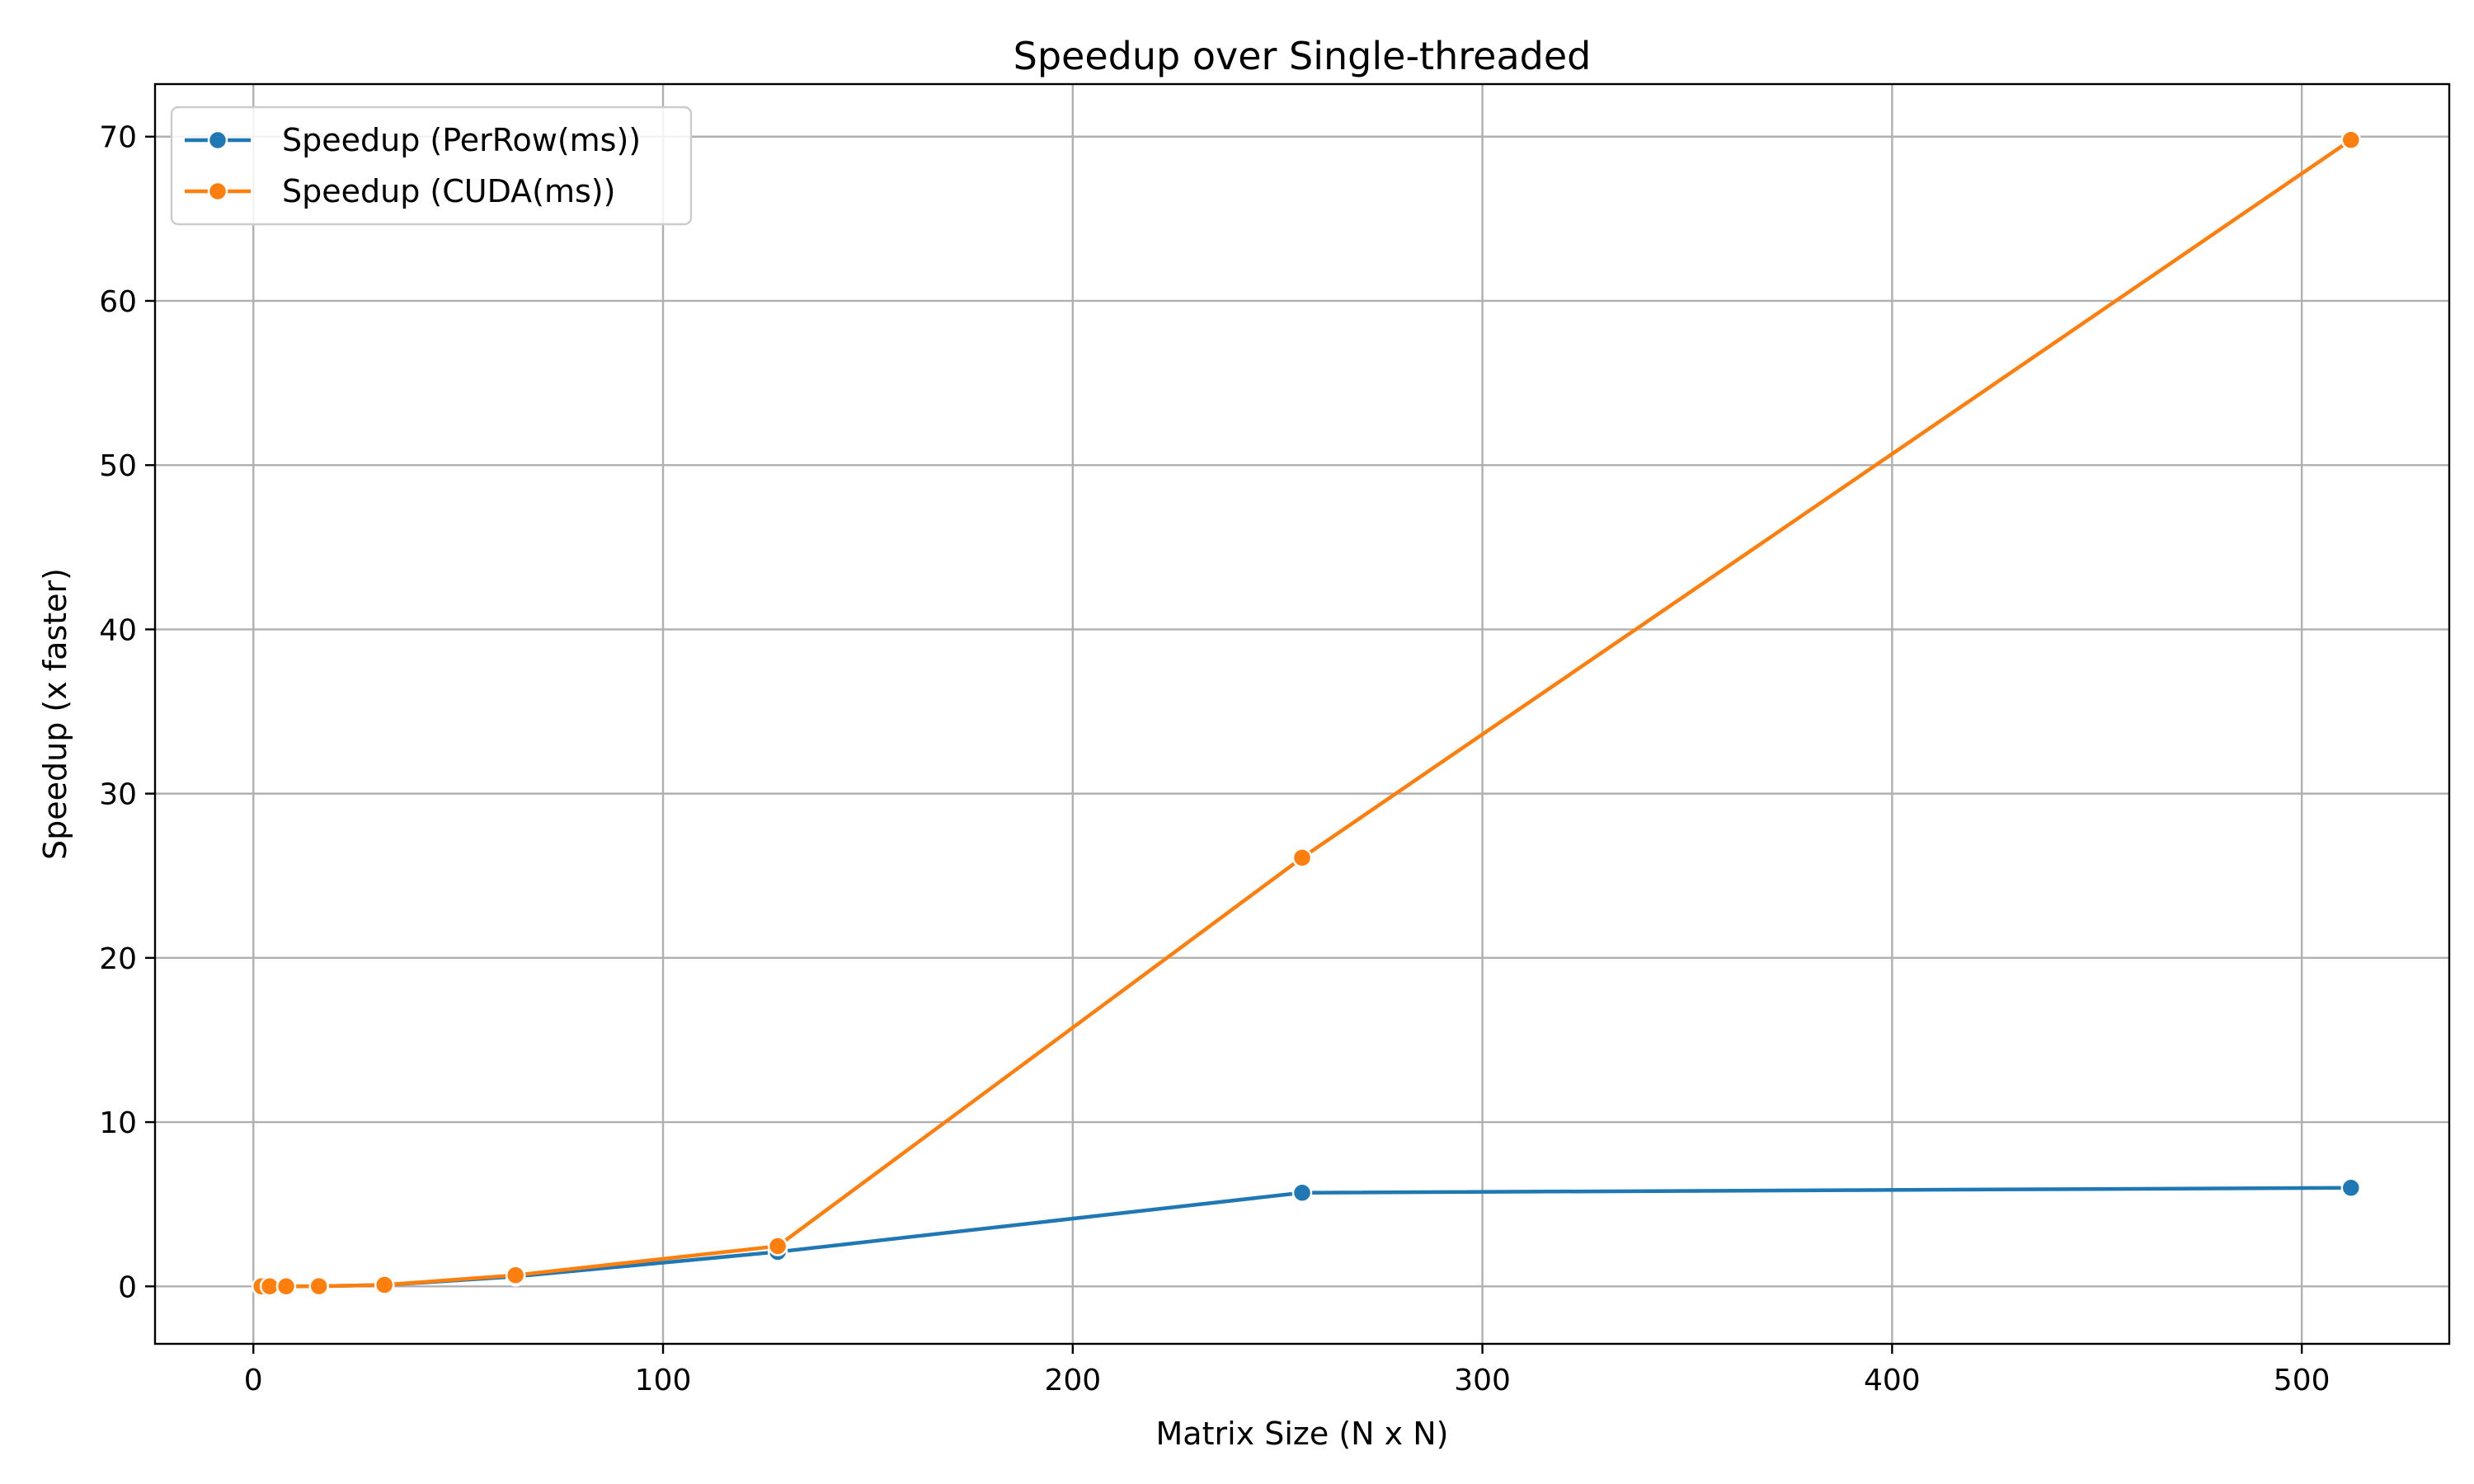  Describe the element at coordinates (1302, 1434) in the screenshot. I see `x-axis-label: Matrix Size (N x N)` at that location.